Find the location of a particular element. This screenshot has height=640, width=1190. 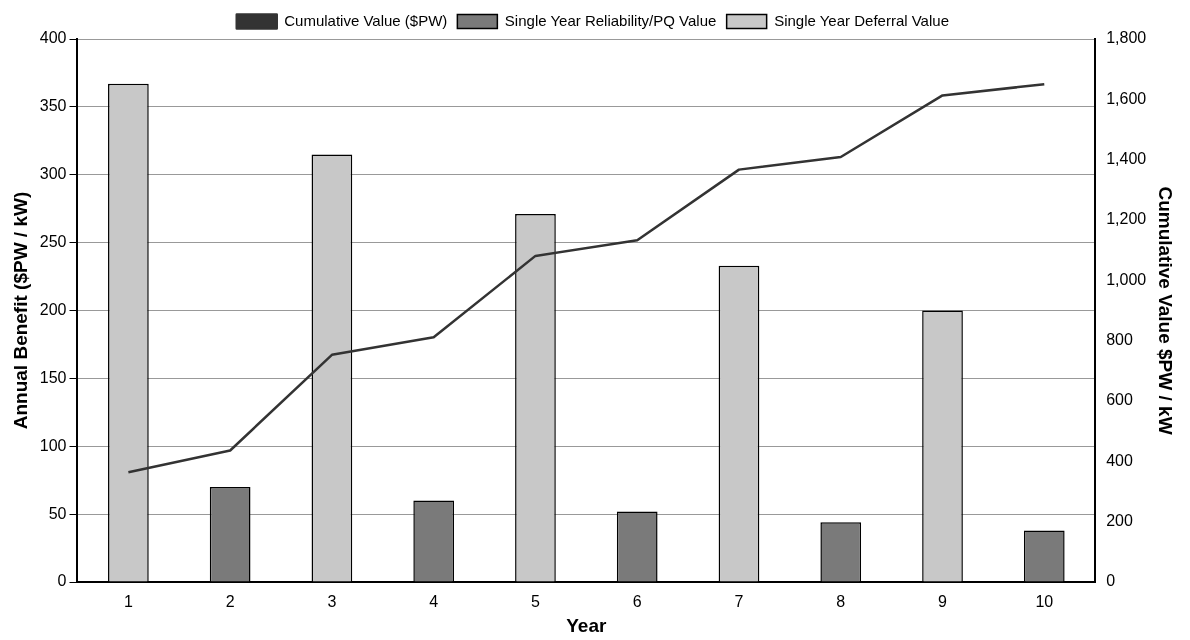

x-tick-label: 3 is located at coordinates (332, 602).